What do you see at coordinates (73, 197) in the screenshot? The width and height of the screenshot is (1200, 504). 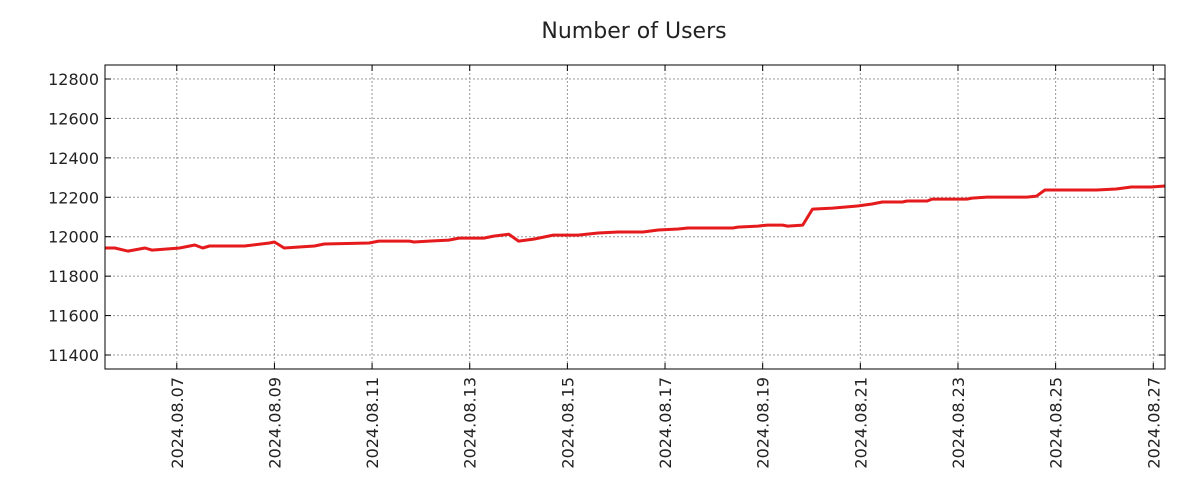 I see `y-tick-label: 12200` at bounding box center [73, 197].